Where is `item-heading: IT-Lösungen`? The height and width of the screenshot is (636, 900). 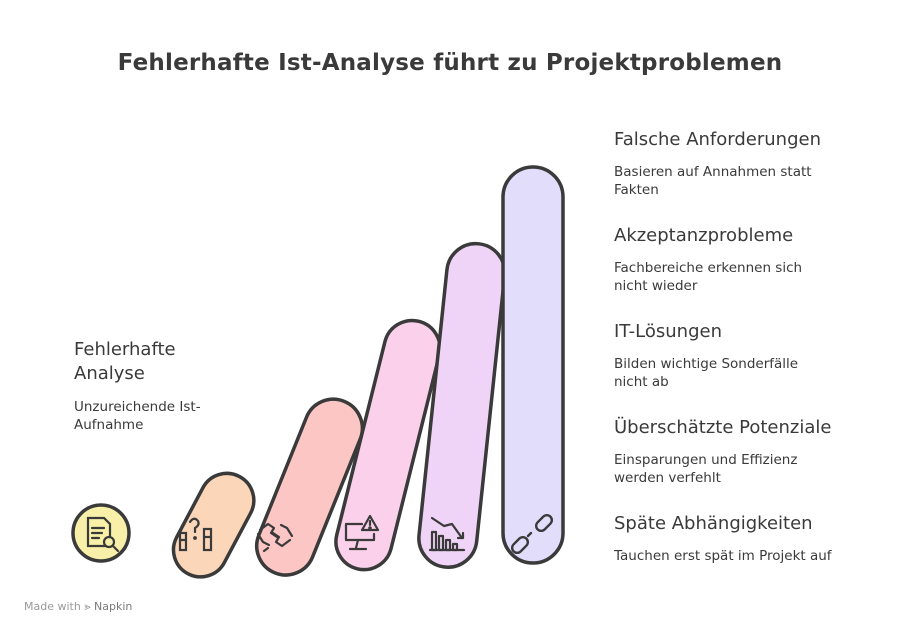
item-heading: IT-Lösungen is located at coordinates (668, 331).